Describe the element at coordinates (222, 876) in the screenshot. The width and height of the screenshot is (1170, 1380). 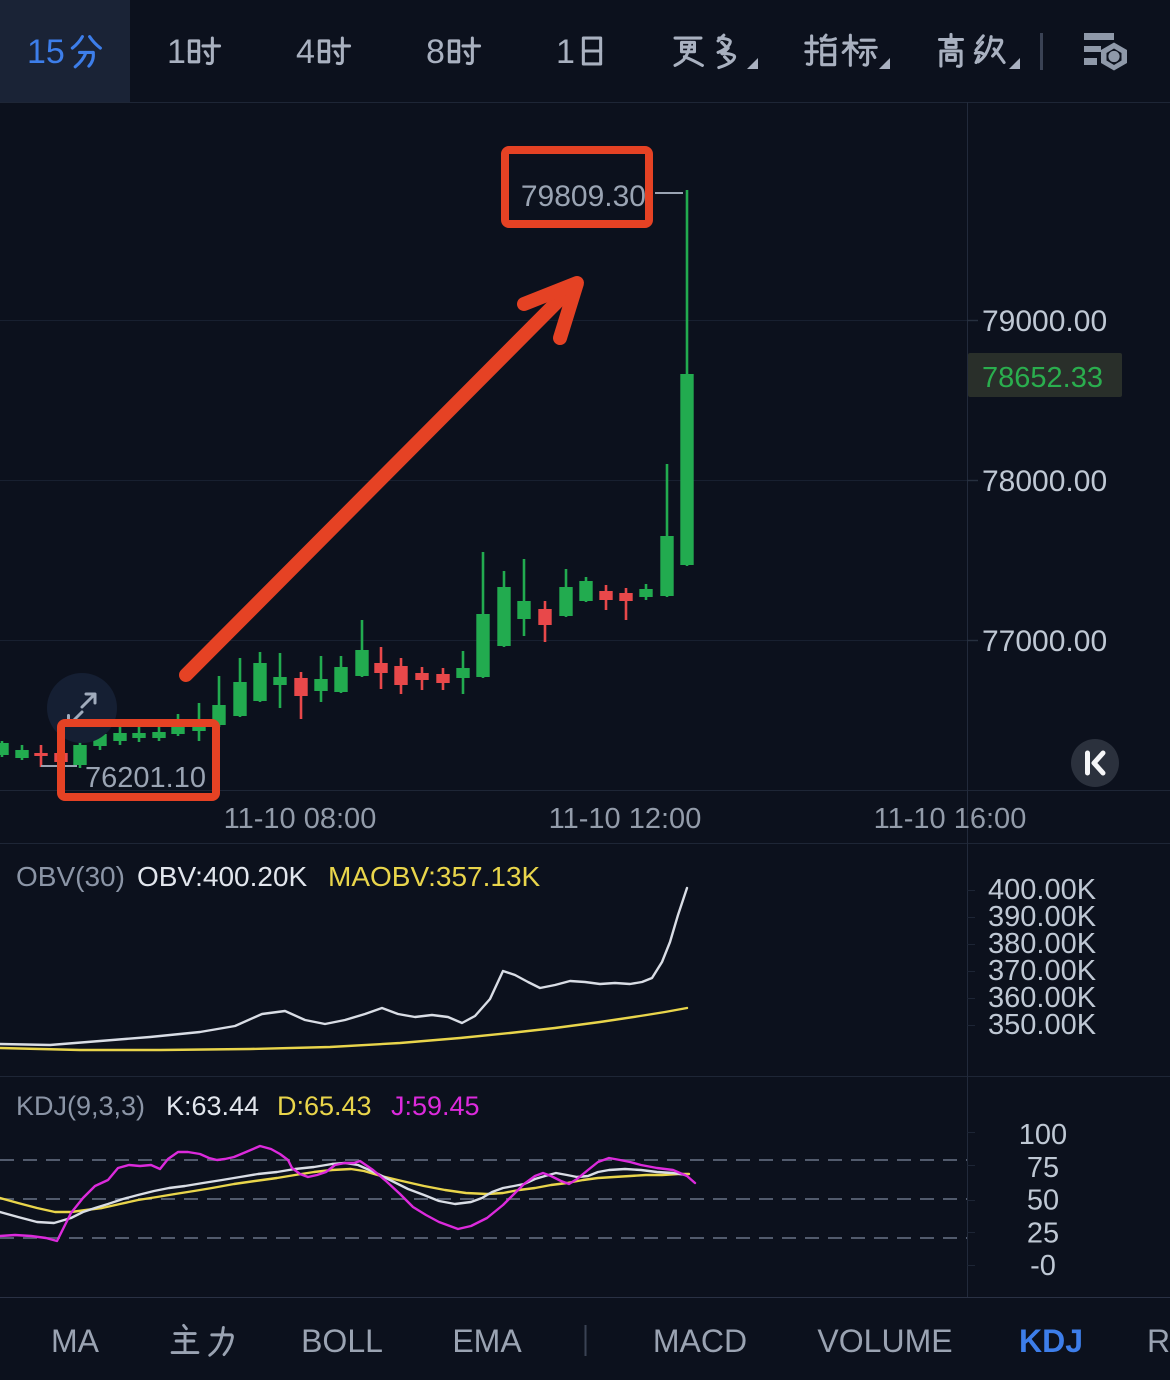
I see `svg-text: OBV:400.20K` at that location.